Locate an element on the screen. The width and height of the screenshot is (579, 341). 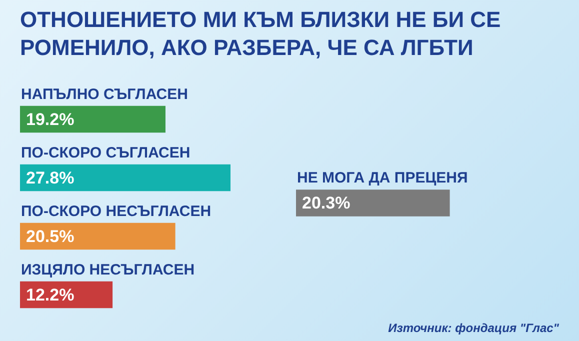
data-label: 27.8% is located at coordinates (50, 178).